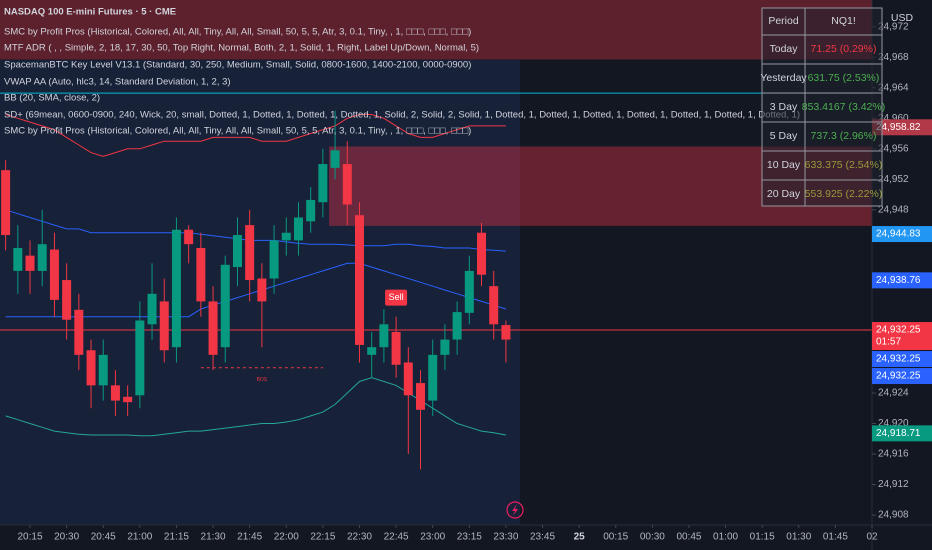 This screenshot has width=932, height=550. I want to click on x-tick-label: 00:15, so click(615, 537).